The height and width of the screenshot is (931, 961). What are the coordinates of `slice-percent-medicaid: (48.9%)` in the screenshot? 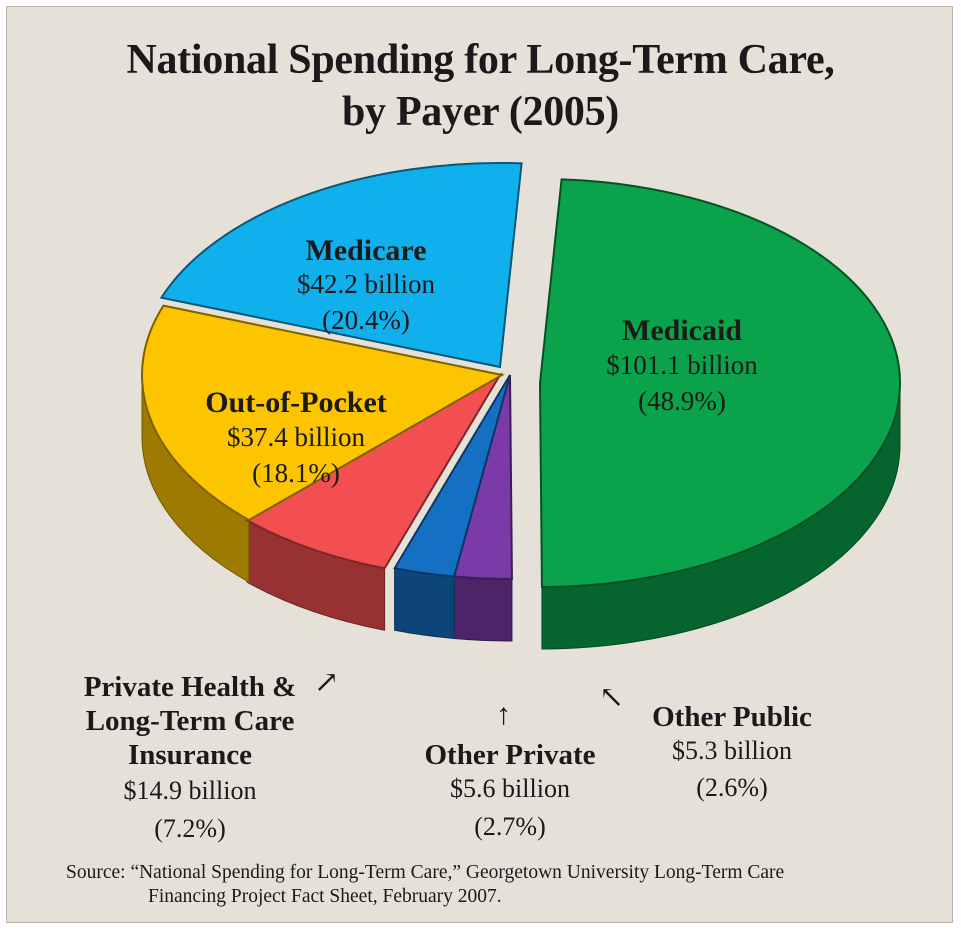 It's located at (682, 401).